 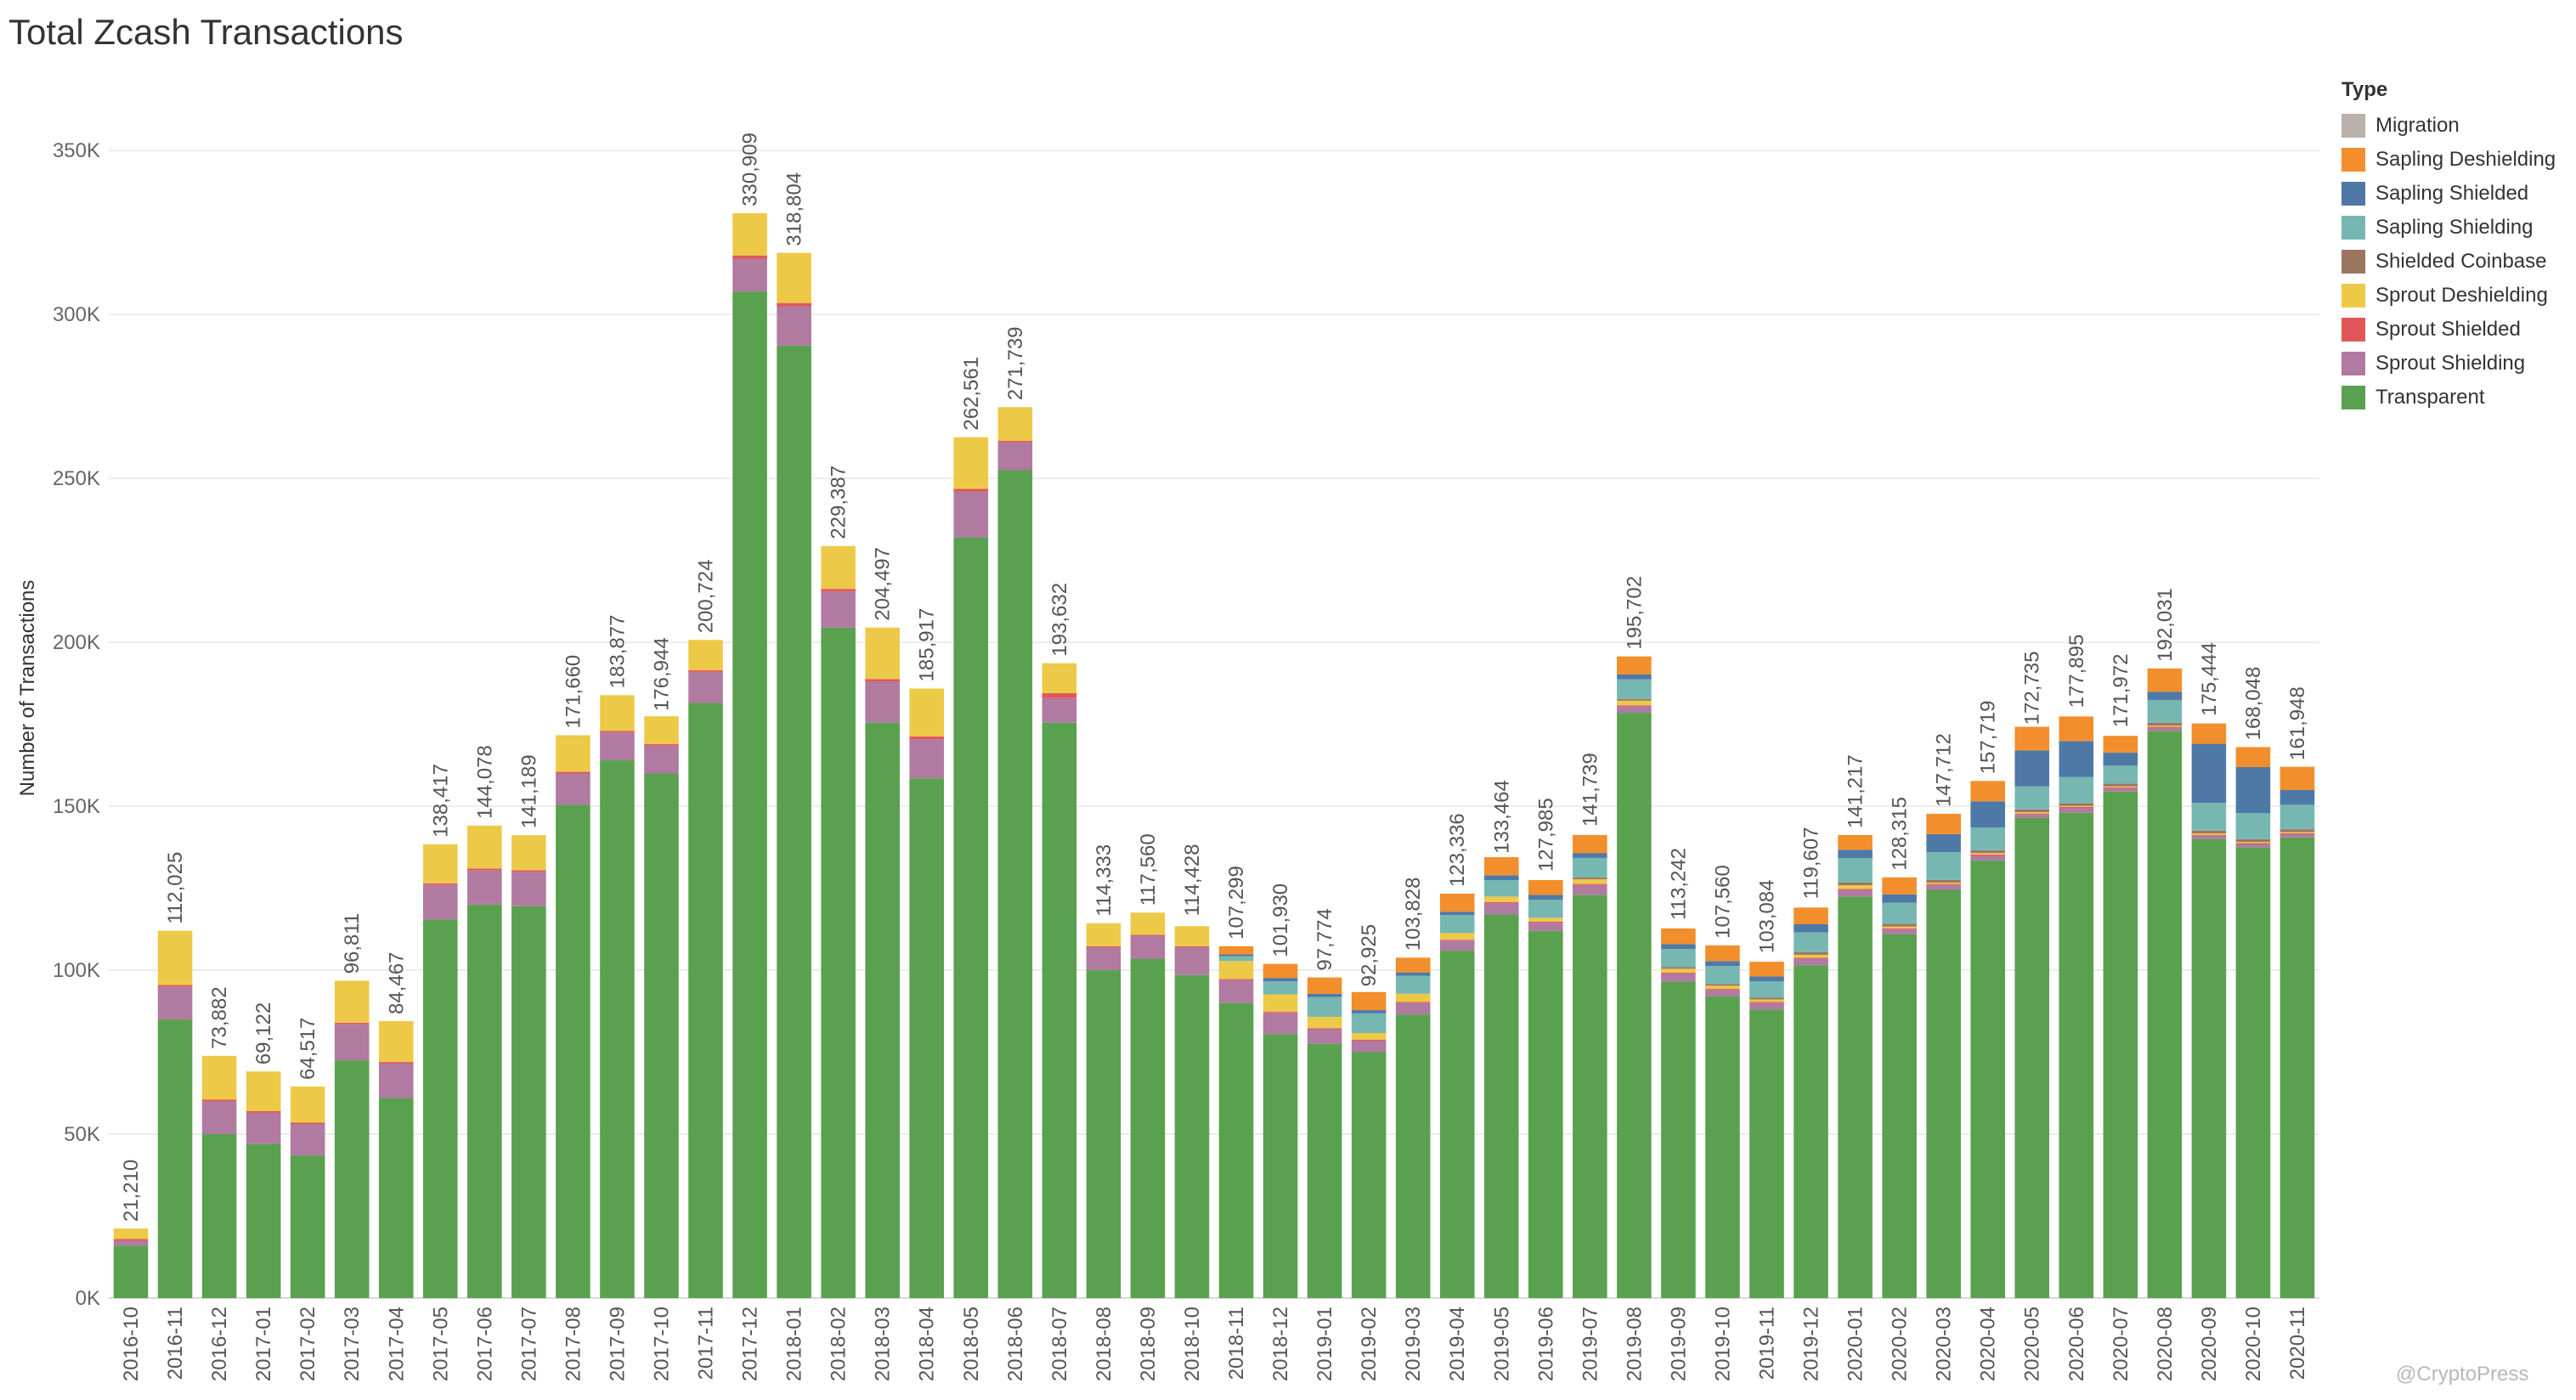 I want to click on legend-item: Transparent, so click(x=2456, y=398).